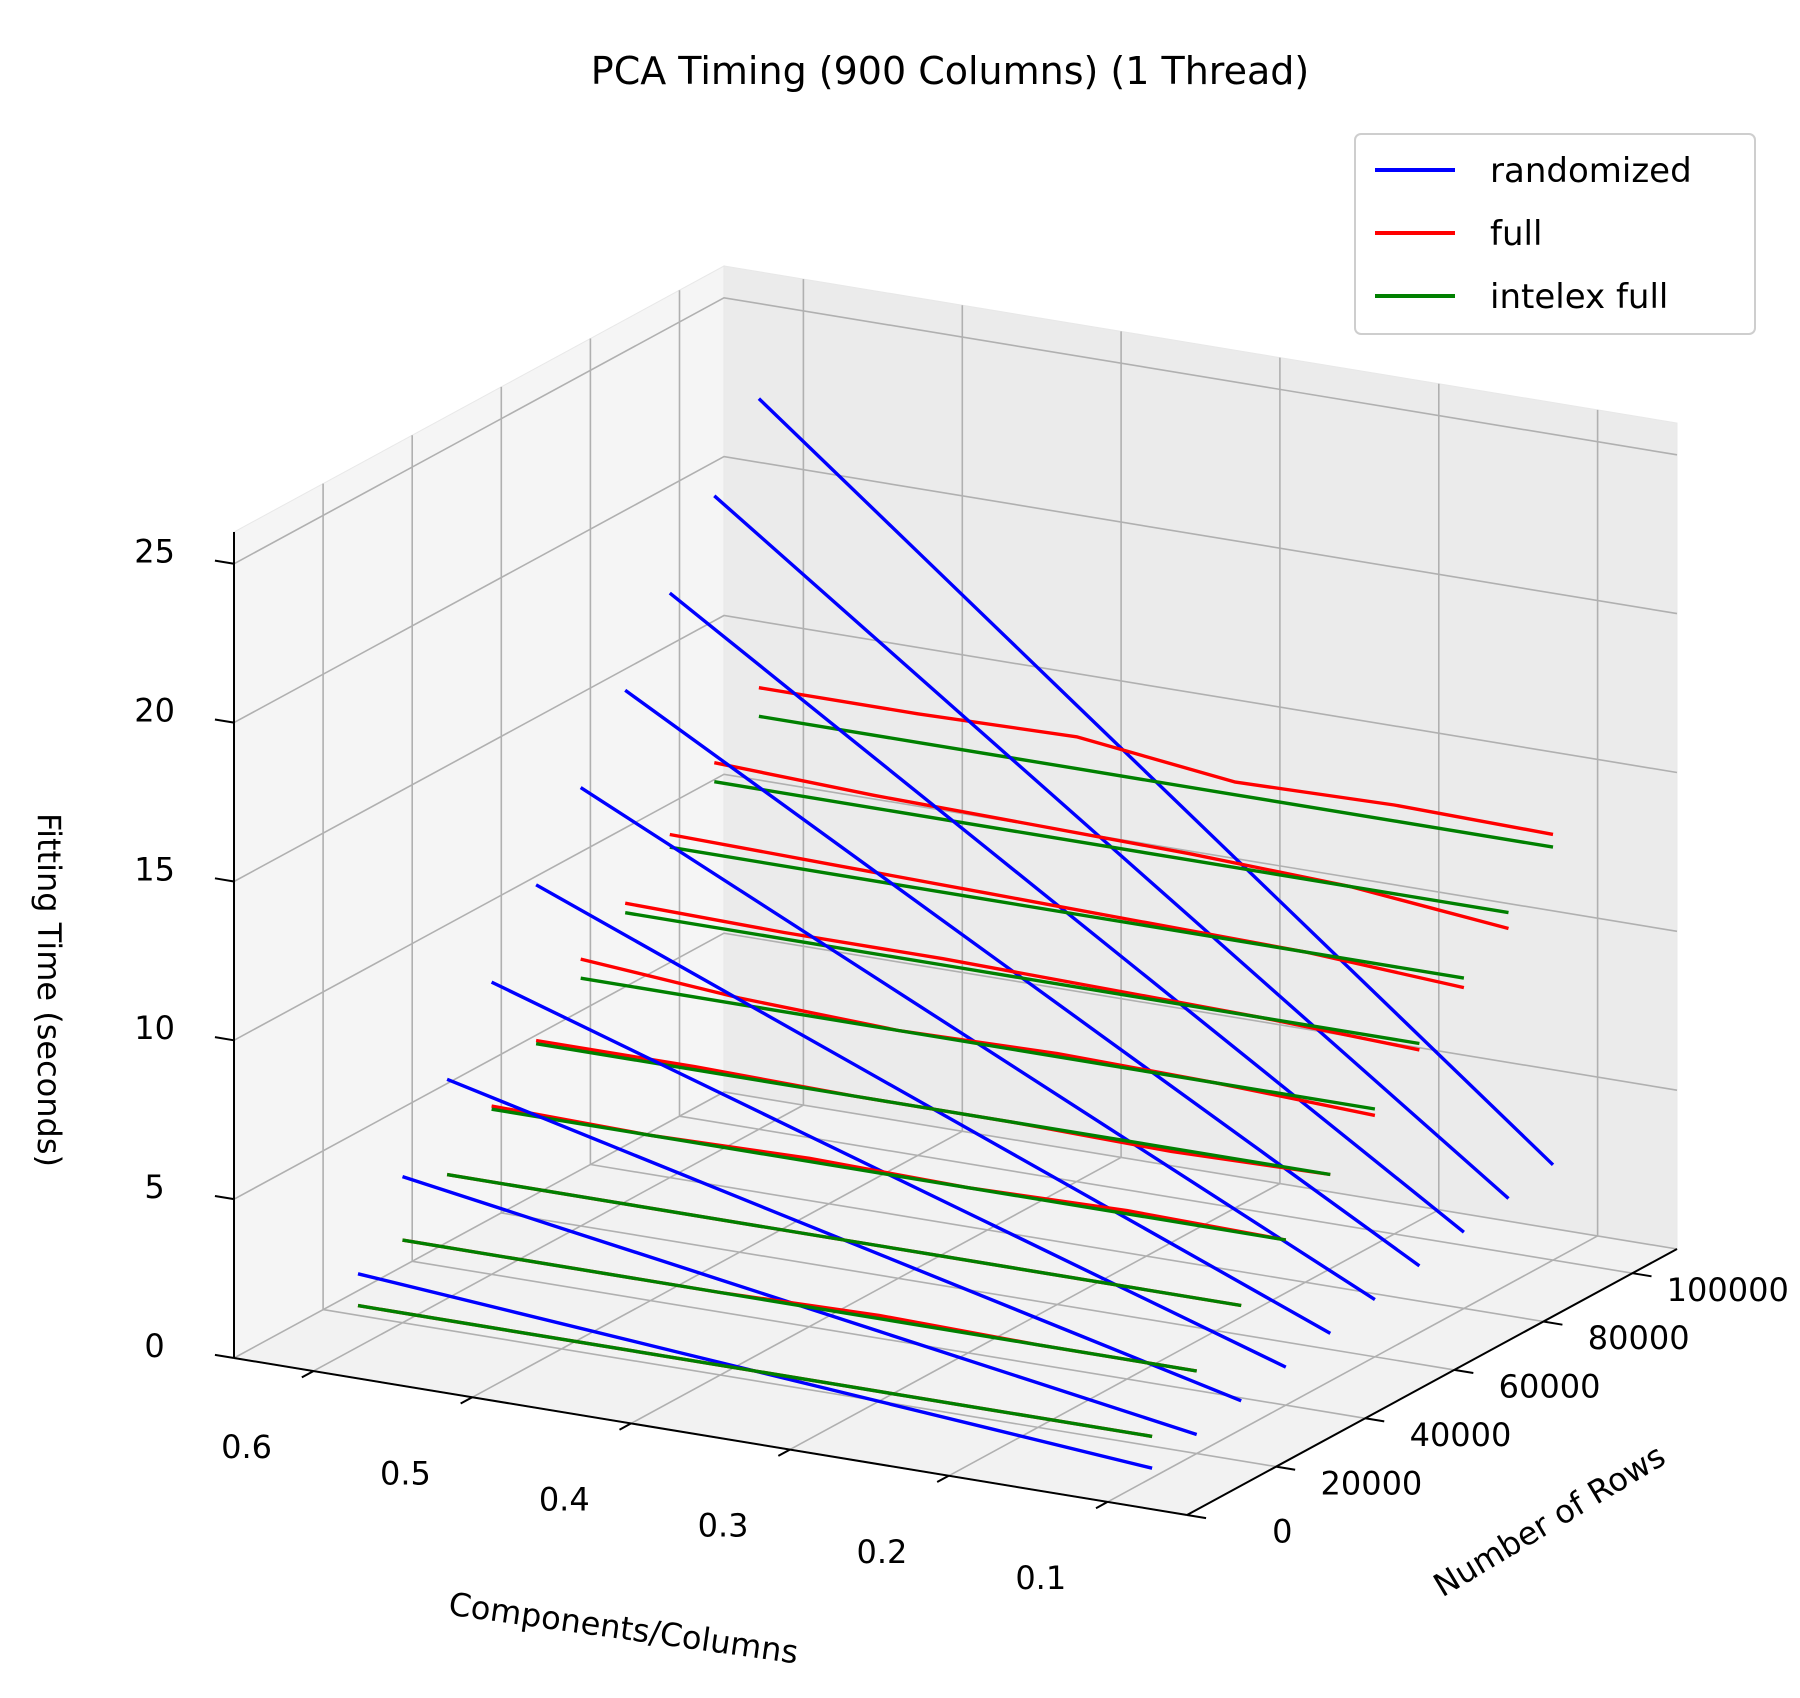 The height and width of the screenshot is (1698, 1800). What do you see at coordinates (564, 1500) in the screenshot?
I see `x-tick-label: 0.4` at bounding box center [564, 1500].